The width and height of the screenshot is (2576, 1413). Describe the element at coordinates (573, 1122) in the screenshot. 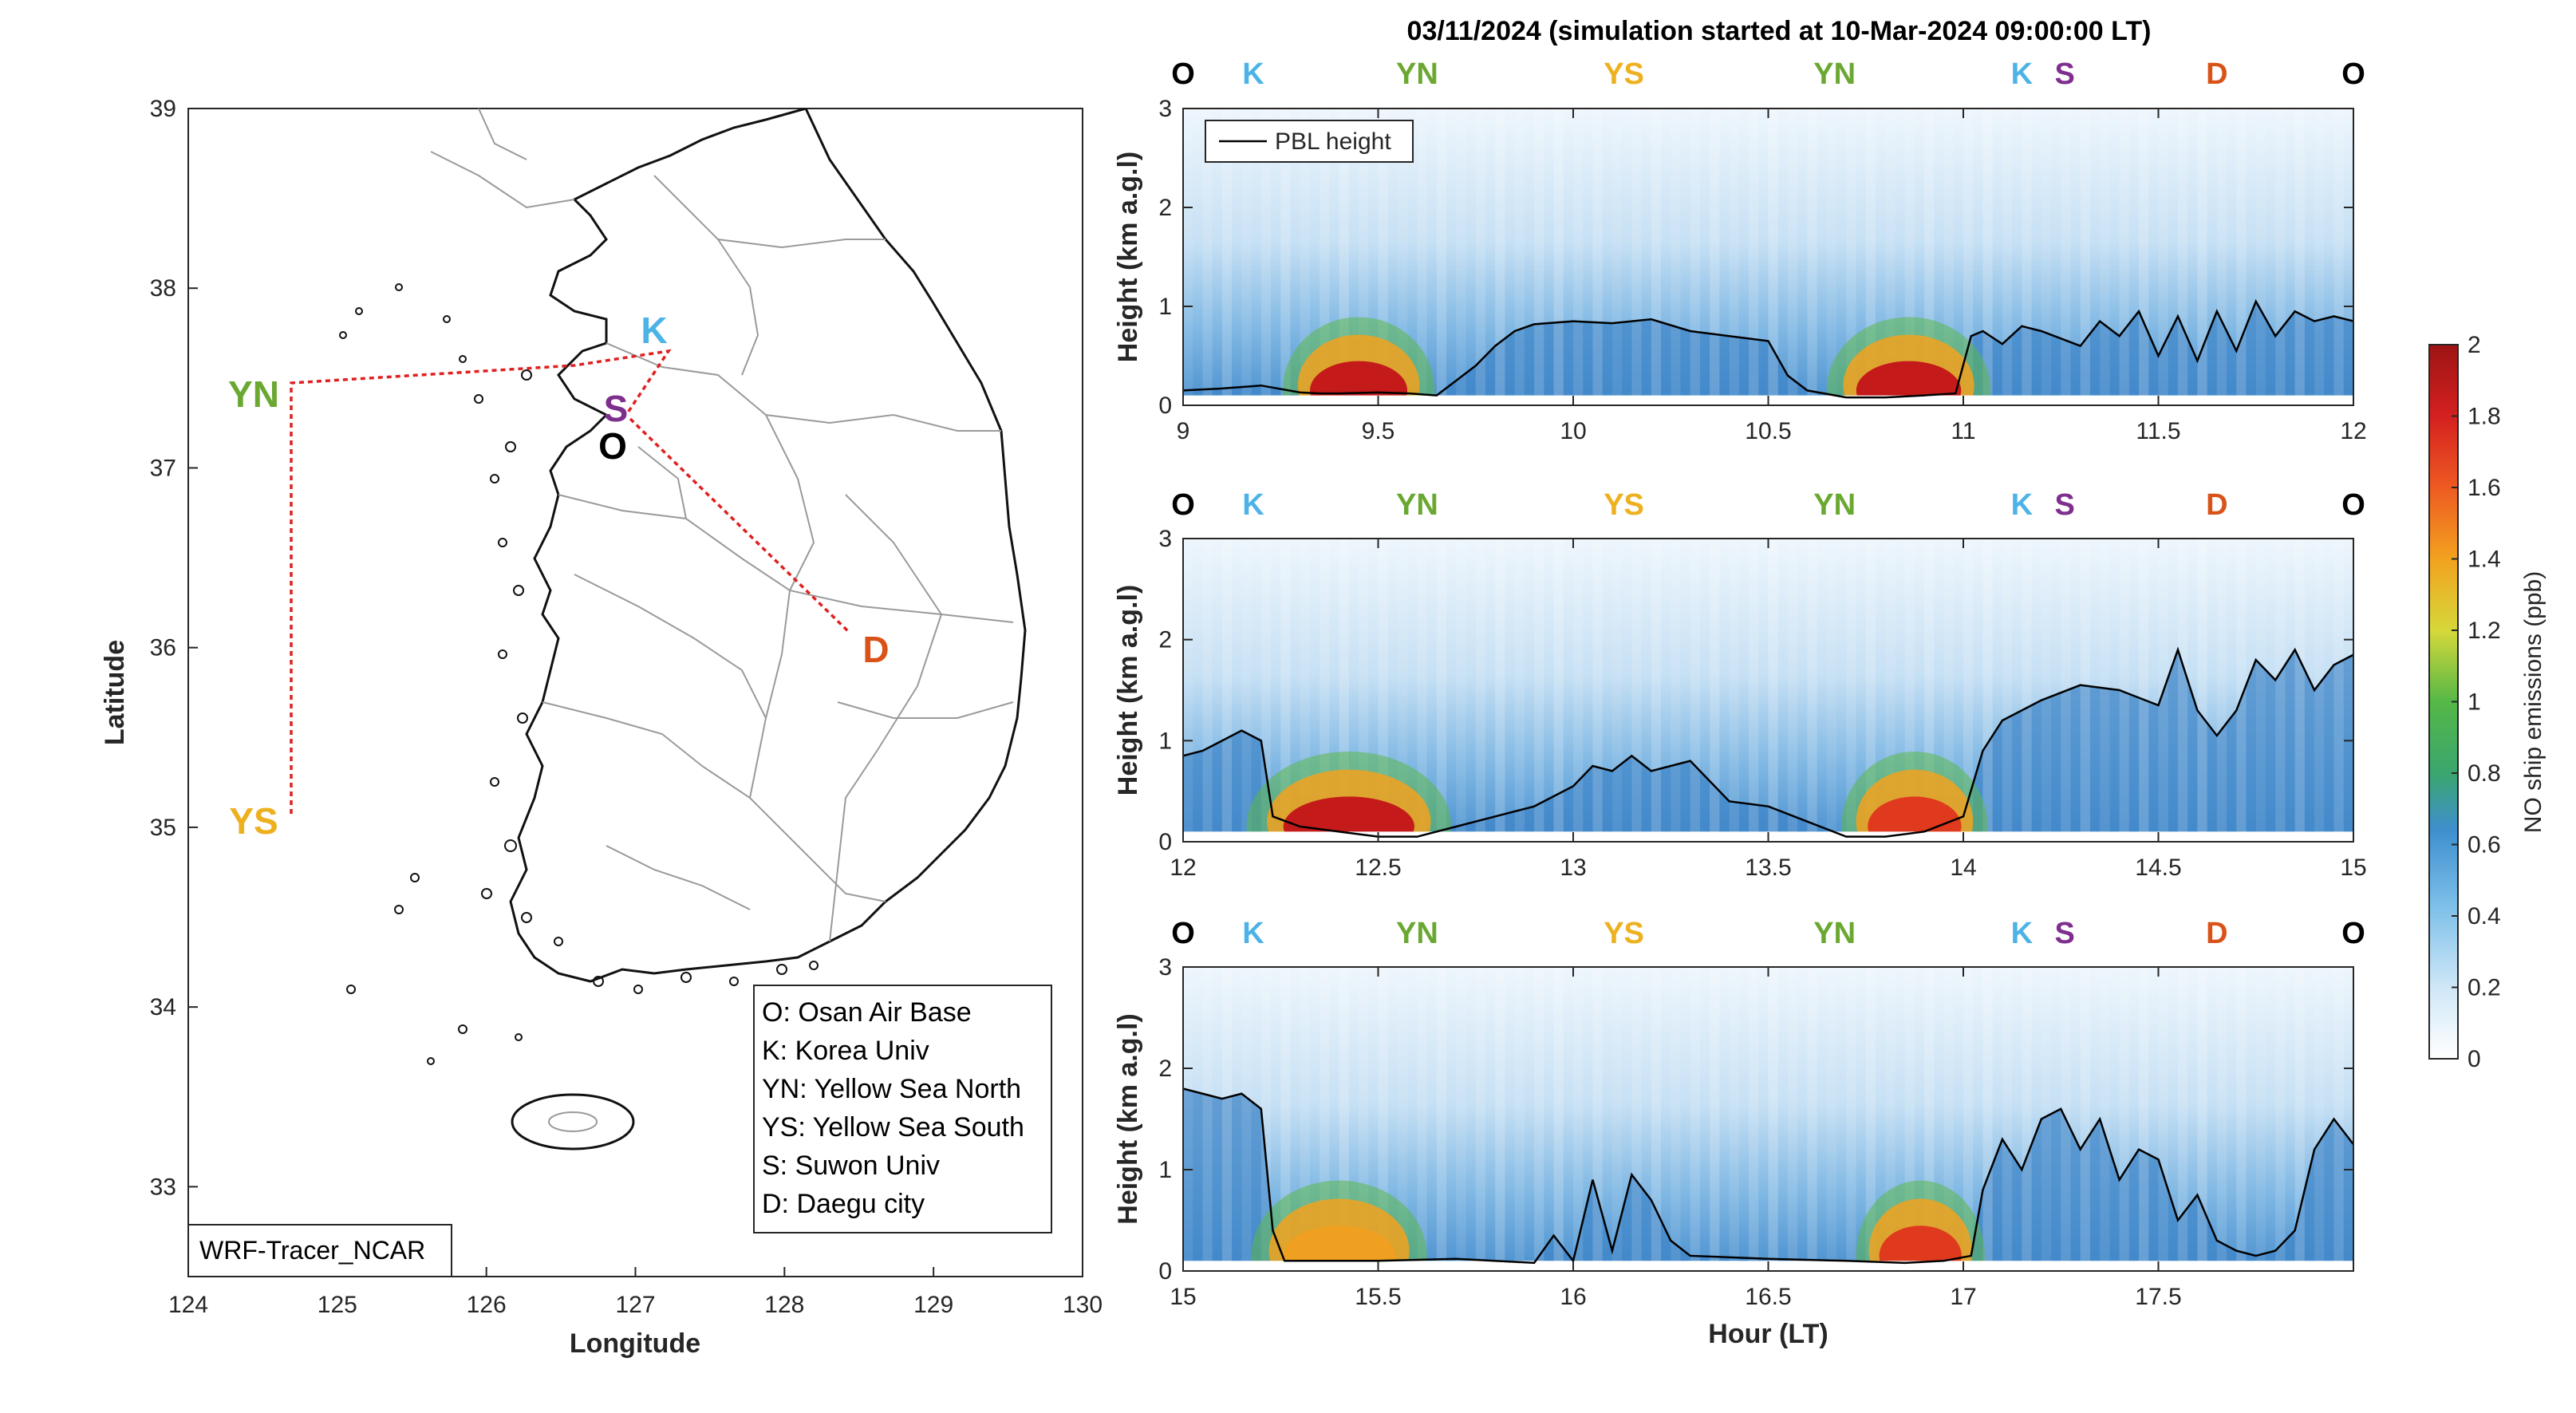

I see `jeju-island` at that location.